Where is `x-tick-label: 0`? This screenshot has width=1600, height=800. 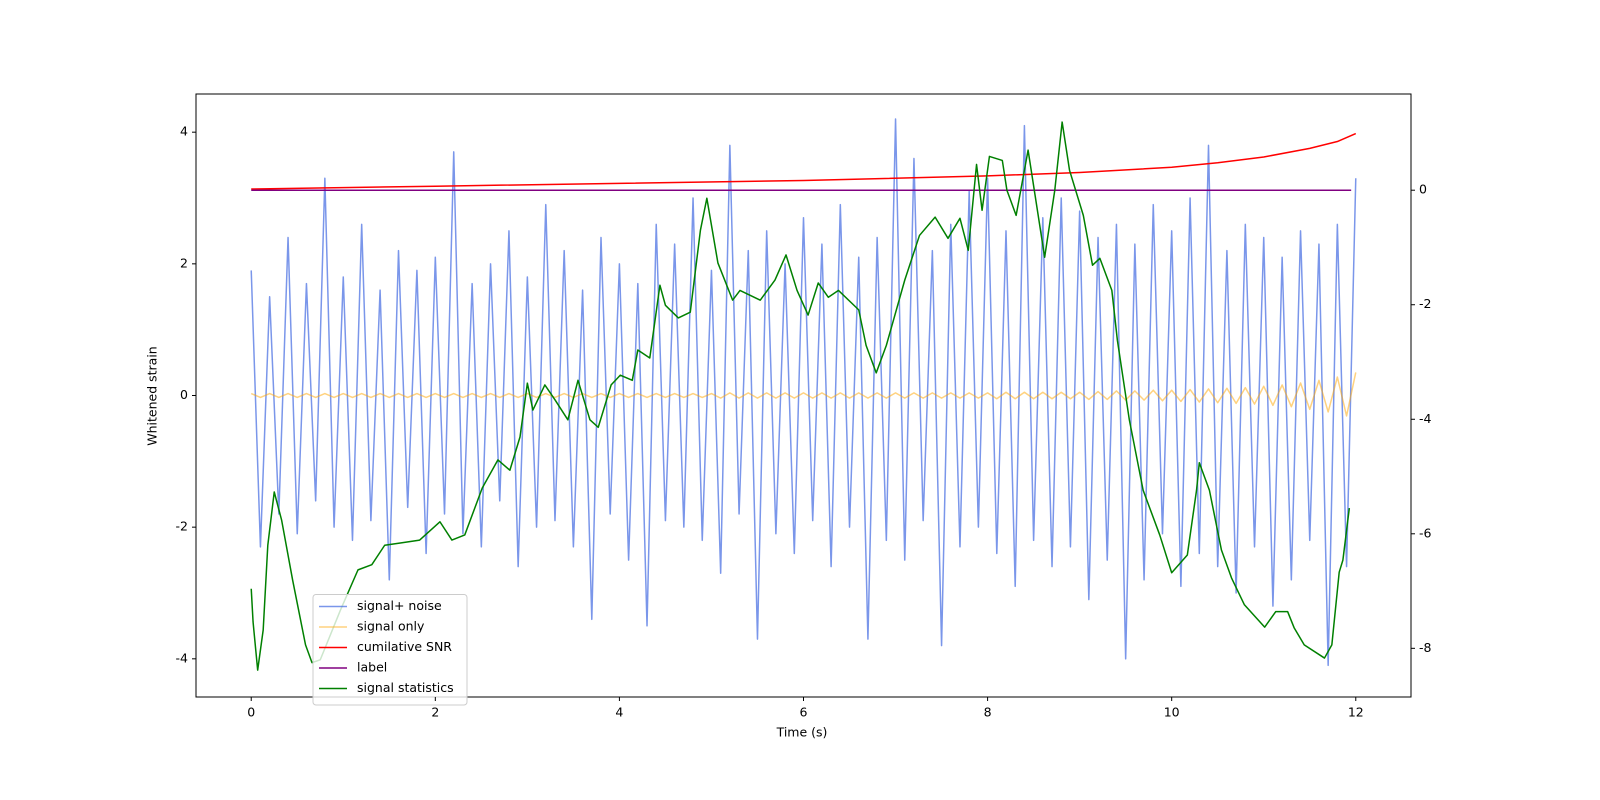
x-tick-label: 0 is located at coordinates (251, 712).